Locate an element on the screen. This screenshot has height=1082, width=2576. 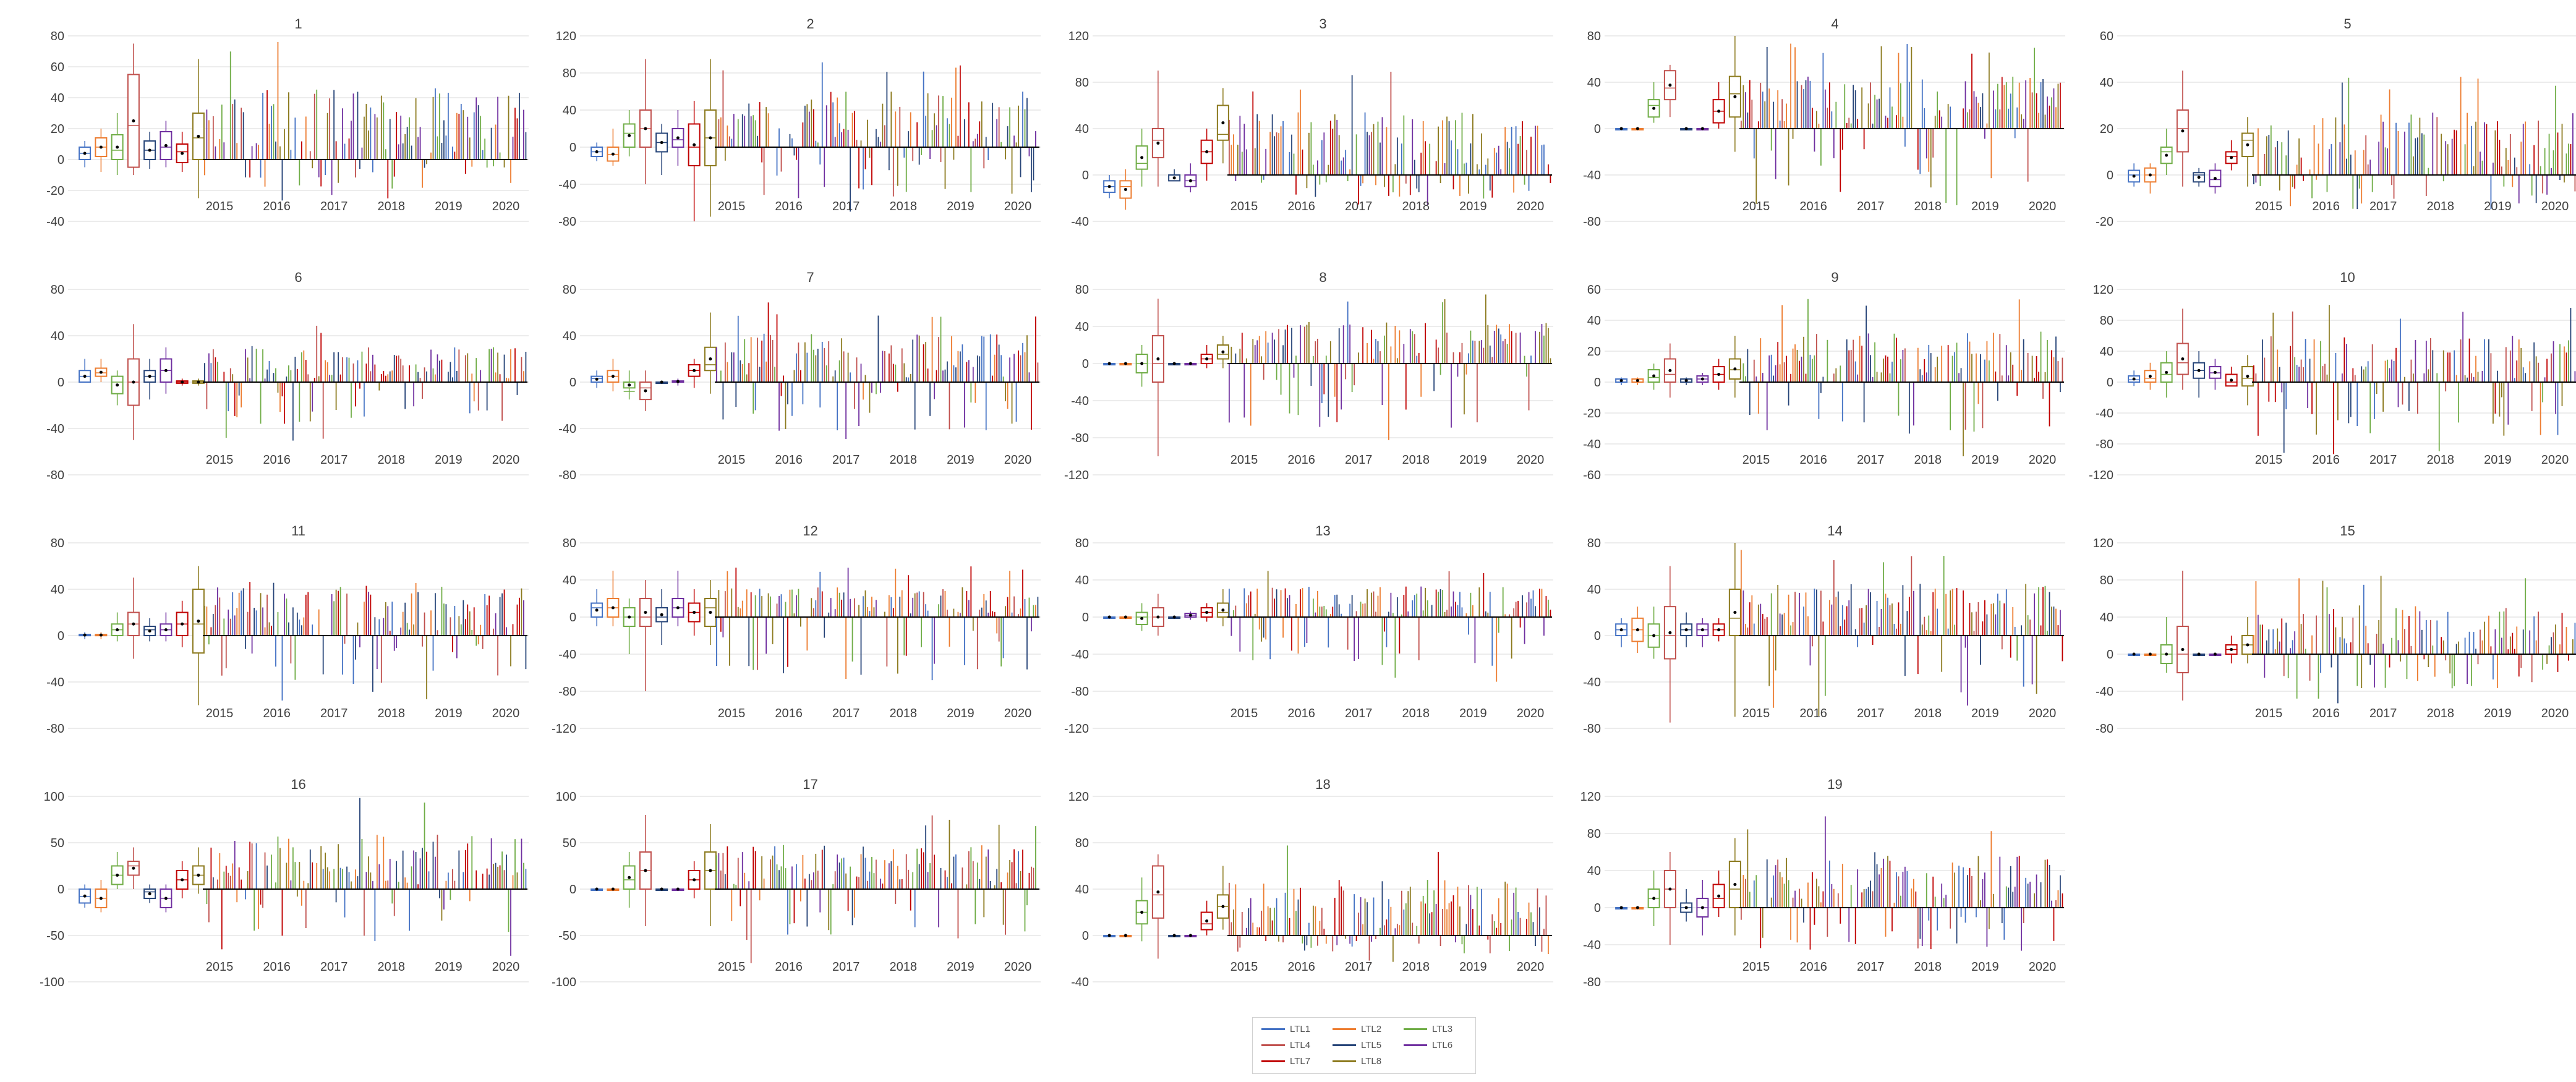
x-tick-label: 2015 is located at coordinates (220, 206).